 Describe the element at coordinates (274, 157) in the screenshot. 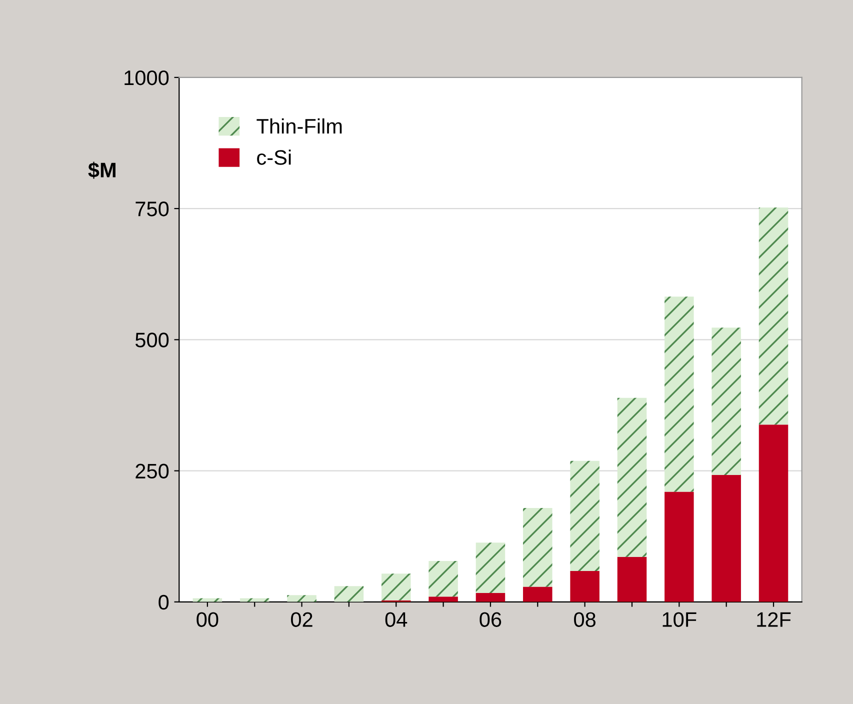

I see `legend-label: c-Si` at that location.